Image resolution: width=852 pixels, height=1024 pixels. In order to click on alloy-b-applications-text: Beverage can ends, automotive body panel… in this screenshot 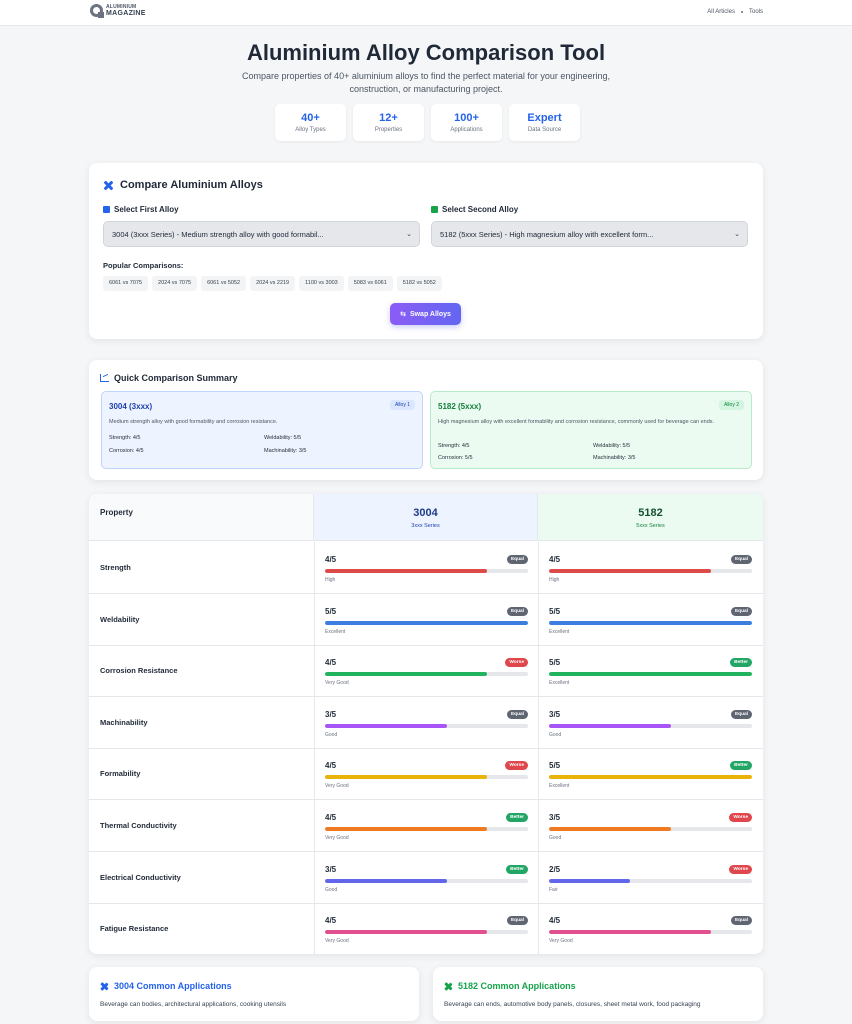, I will do `click(572, 1004)`.